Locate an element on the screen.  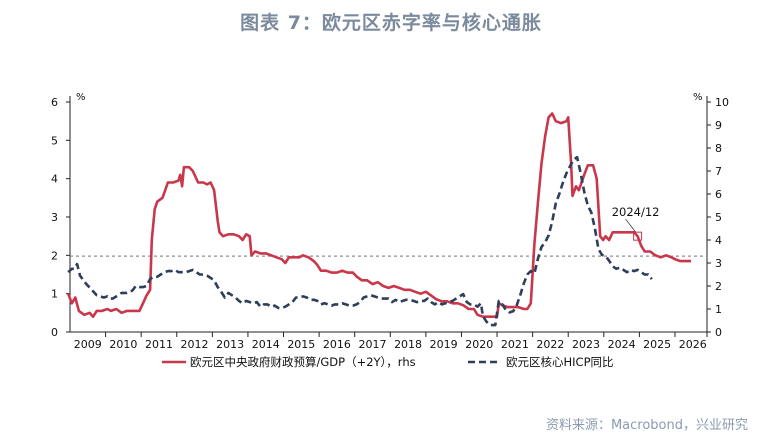
legend: 欧元区中央政府财政预算/GDP（+2Y），rhs 欧元区核心HICP同比 is located at coordinates (388, 362).